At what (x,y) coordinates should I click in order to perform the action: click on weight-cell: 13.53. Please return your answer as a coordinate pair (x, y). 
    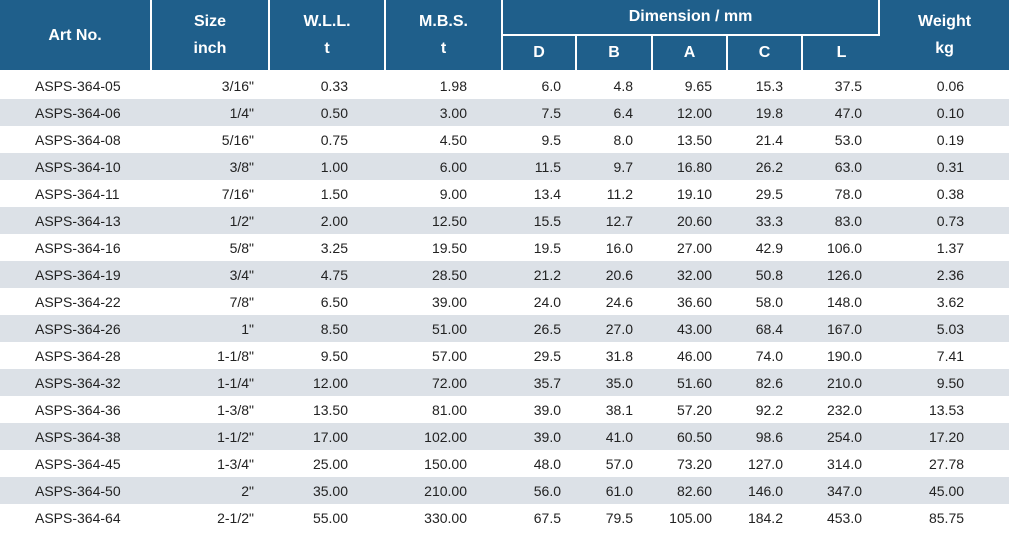
    Looking at the image, I should click on (944, 409).